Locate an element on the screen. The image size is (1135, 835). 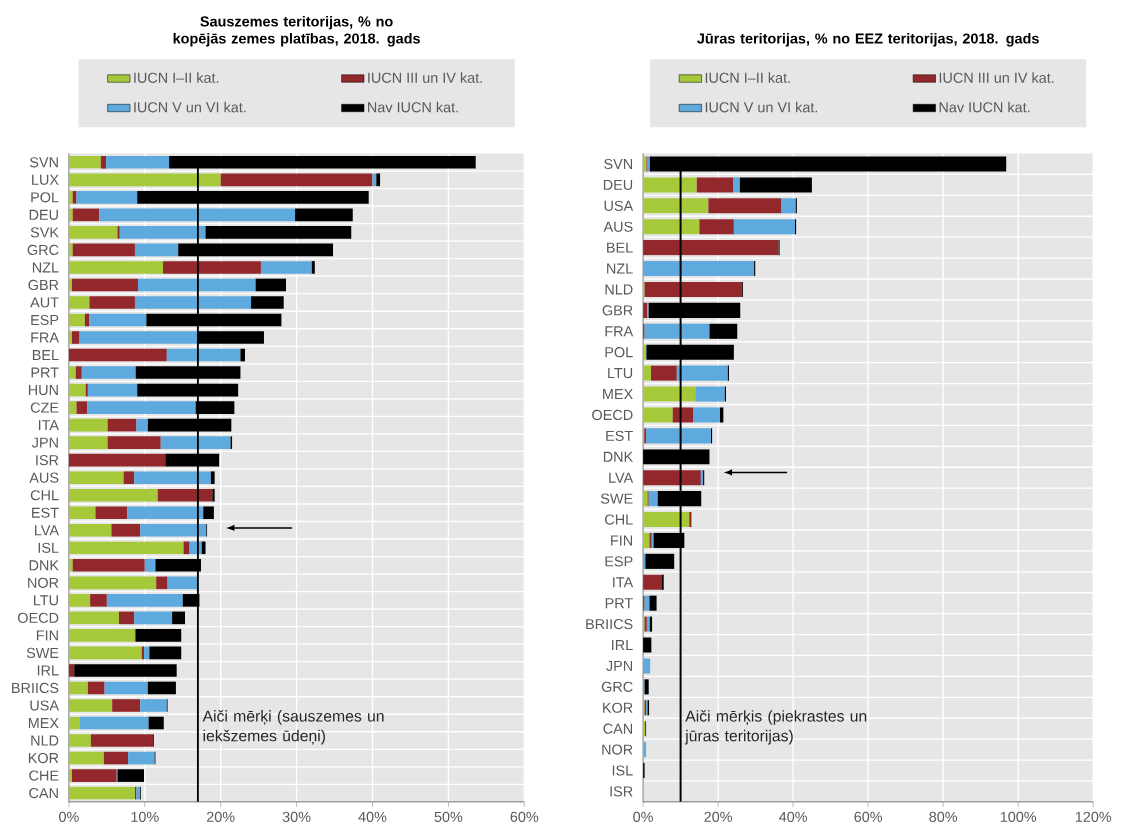
x-tick-label: 120% is located at coordinates (1093, 817).